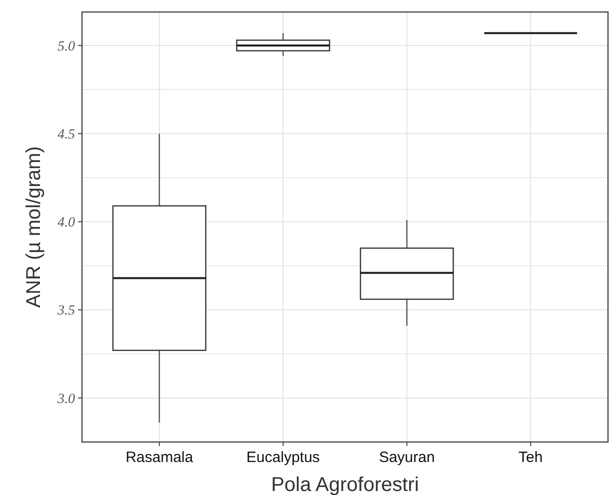  Describe the element at coordinates (66, 223) in the screenshot. I see `y-tick-label: 4.0` at that location.